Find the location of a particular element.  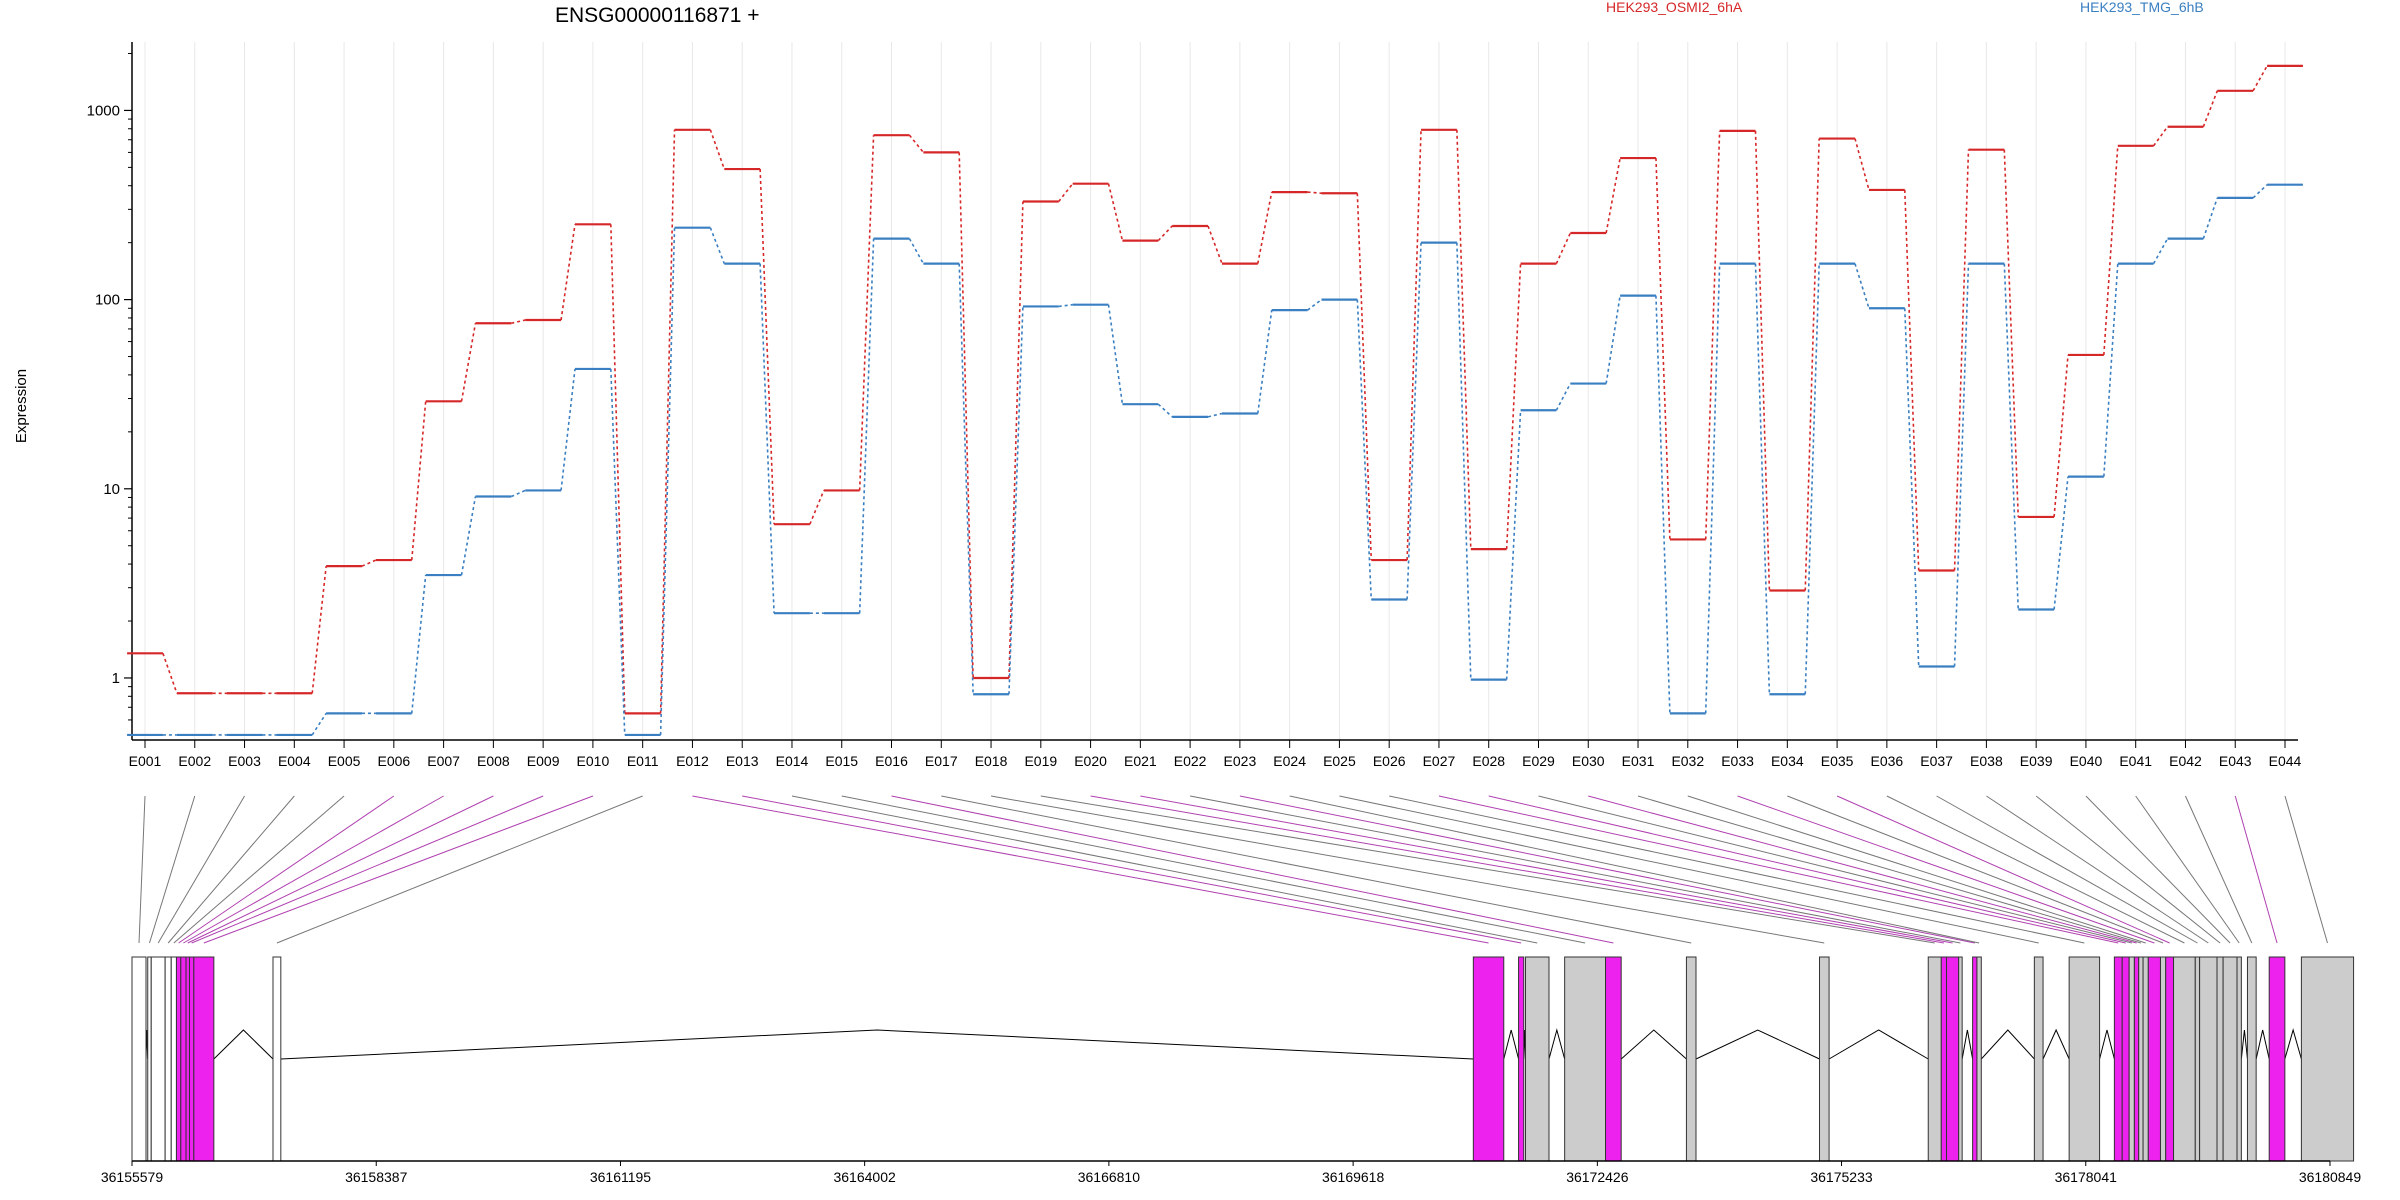

connector-E033 is located at coordinates (1946, 869).